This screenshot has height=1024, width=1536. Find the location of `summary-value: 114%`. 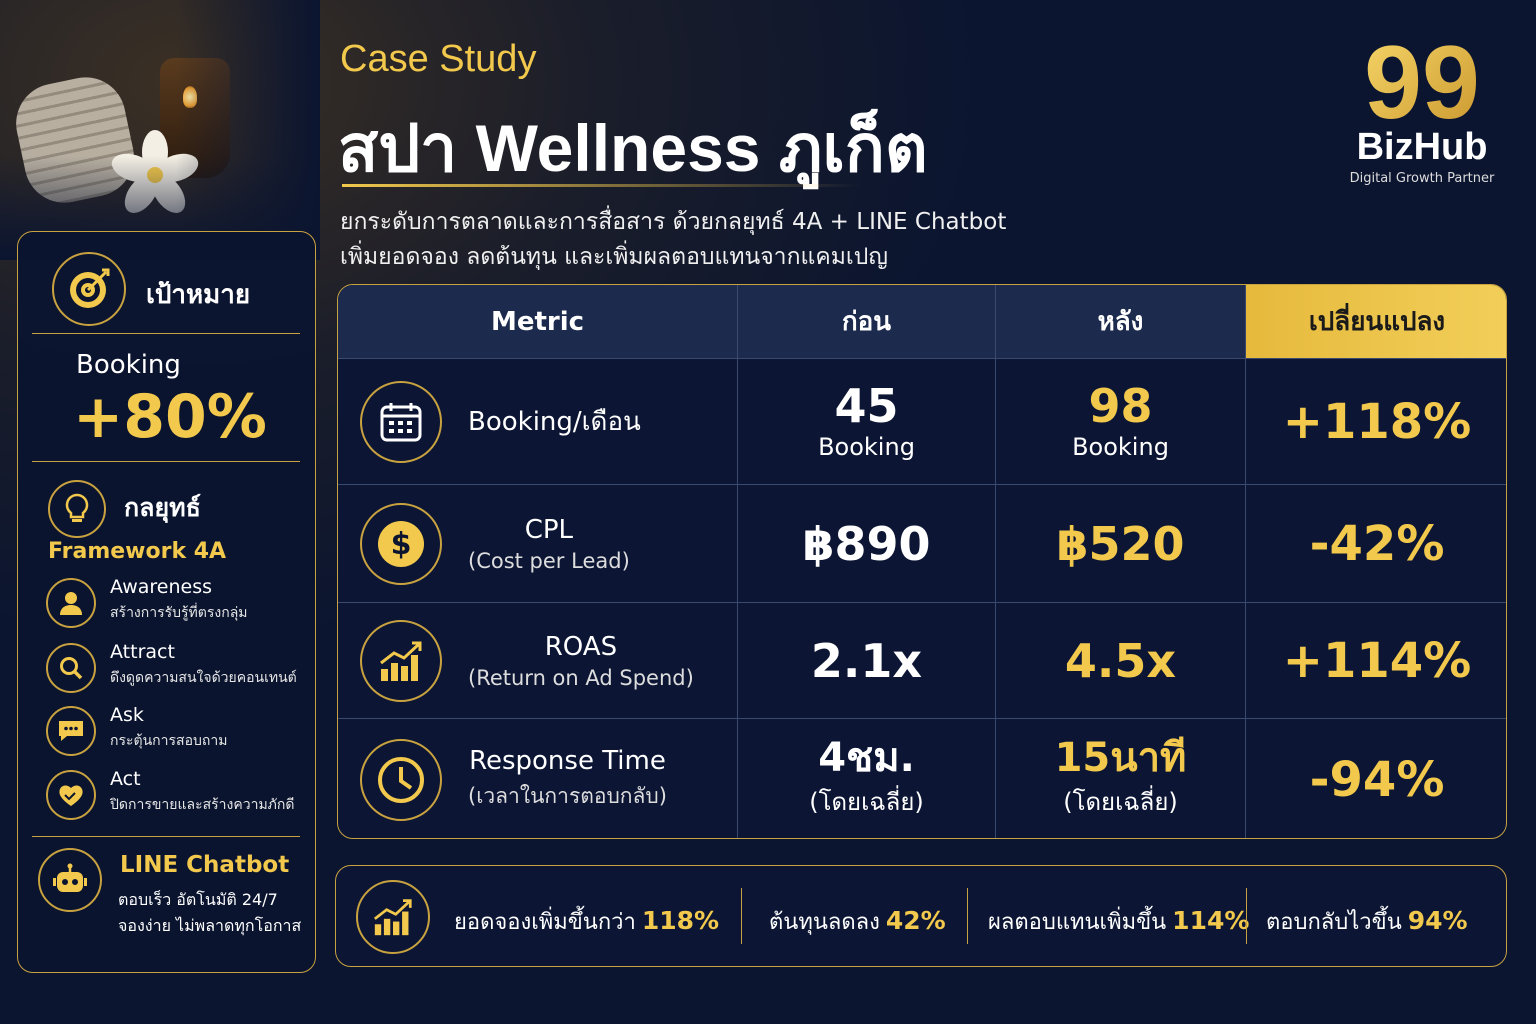

summary-value: 114% is located at coordinates (1211, 920).